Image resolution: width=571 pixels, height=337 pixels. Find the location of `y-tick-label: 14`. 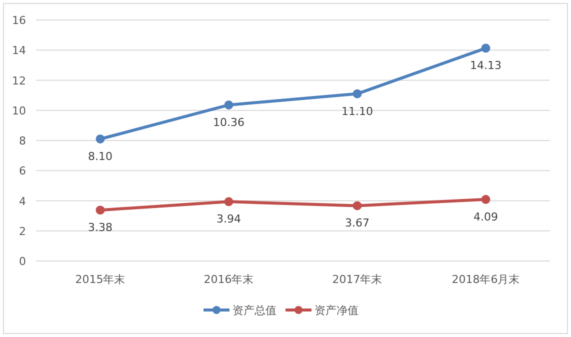

y-tick-label: 14 is located at coordinates (19, 51).